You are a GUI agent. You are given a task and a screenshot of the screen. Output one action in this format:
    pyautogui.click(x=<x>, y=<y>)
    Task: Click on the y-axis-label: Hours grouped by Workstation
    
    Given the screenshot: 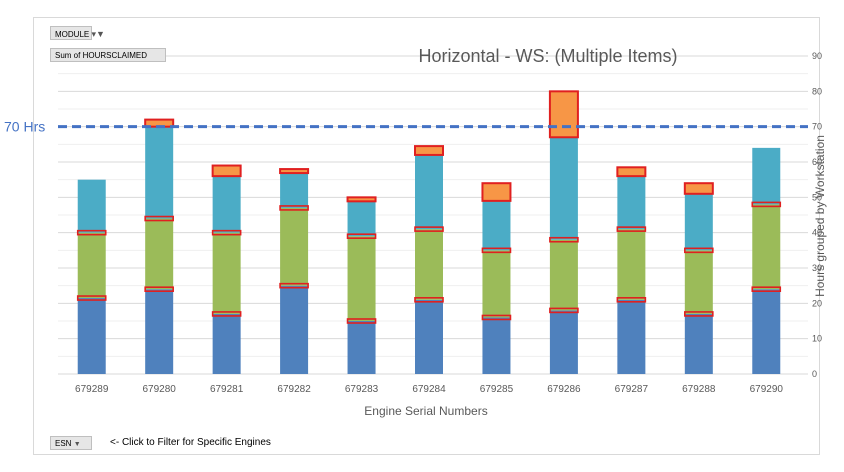 What is the action you would take?
    pyautogui.click(x=820, y=216)
    